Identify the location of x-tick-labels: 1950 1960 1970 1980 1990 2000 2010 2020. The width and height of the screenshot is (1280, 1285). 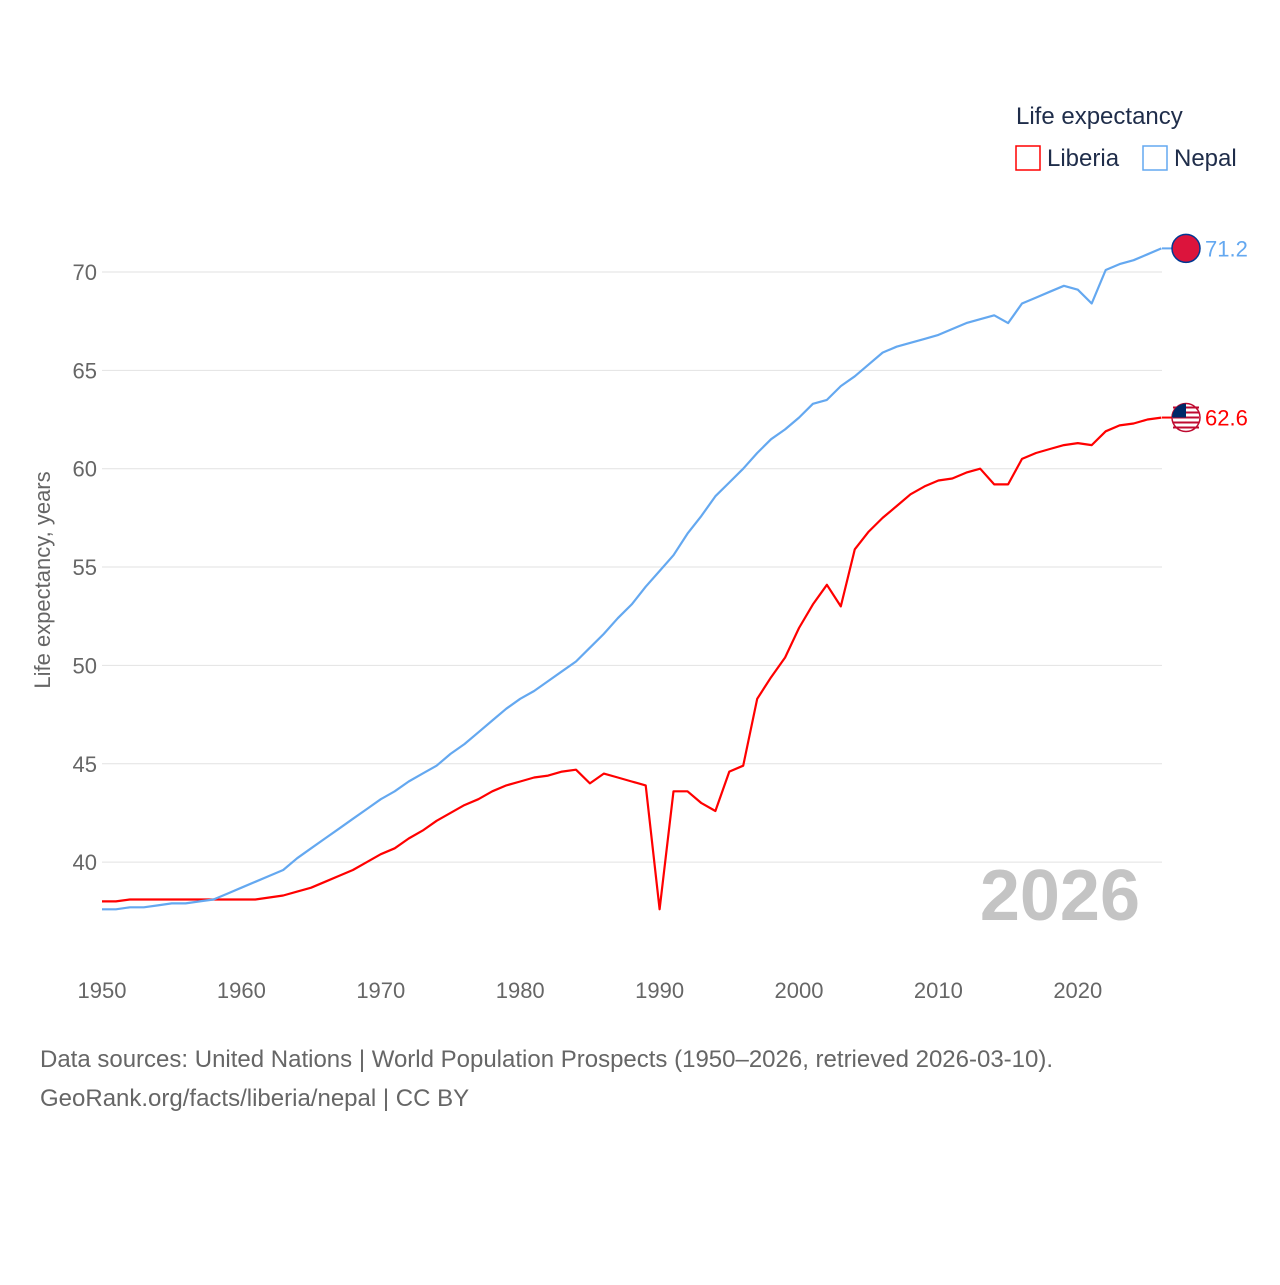
(590, 990).